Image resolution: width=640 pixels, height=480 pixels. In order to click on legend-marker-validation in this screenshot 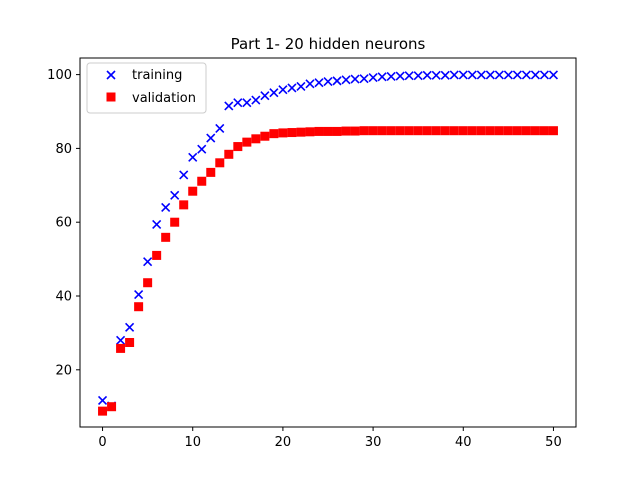, I will do `click(111, 97)`.